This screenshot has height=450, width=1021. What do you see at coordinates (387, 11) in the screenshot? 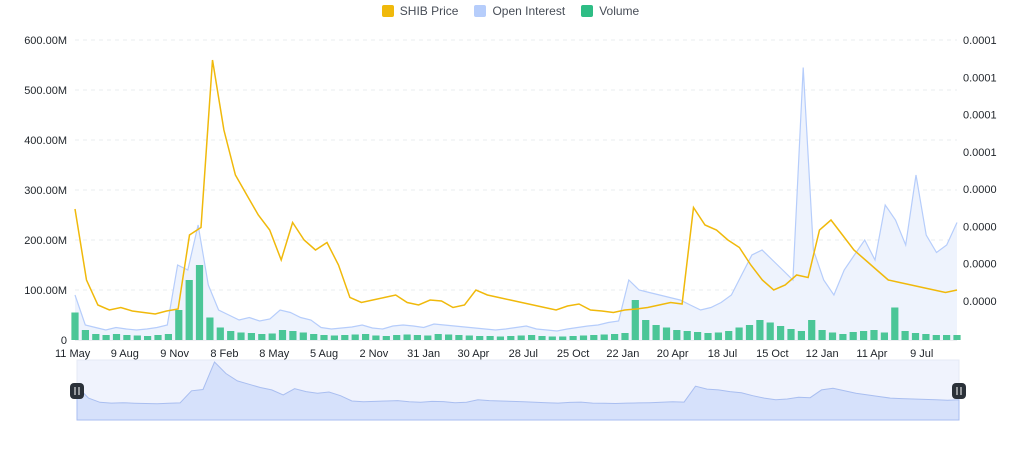
I see `legend-swatch` at bounding box center [387, 11].